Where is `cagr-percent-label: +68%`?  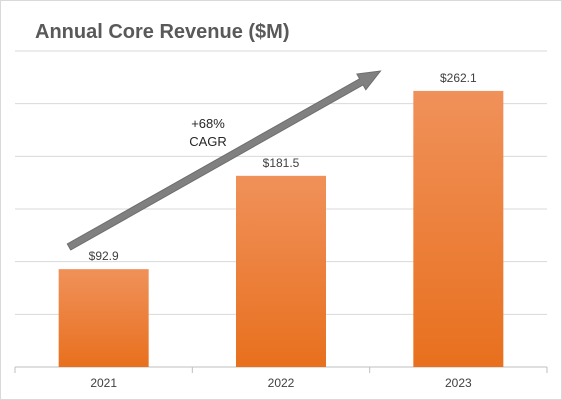
cagr-percent-label: +68% is located at coordinates (208, 123).